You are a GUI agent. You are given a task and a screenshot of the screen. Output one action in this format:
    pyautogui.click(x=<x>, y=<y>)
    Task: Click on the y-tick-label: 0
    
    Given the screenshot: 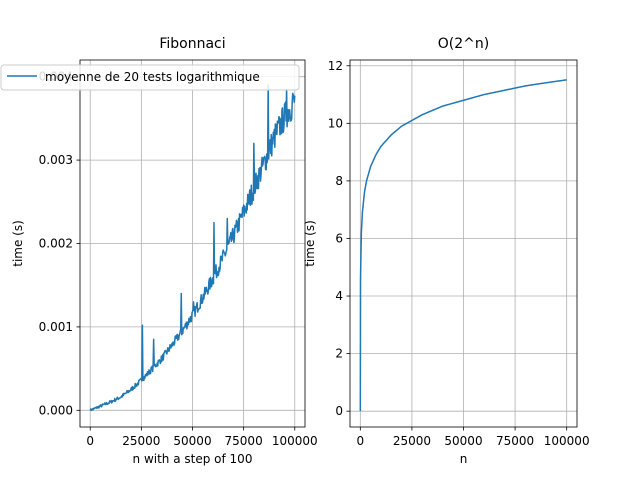 What is the action you would take?
    pyautogui.click(x=339, y=411)
    